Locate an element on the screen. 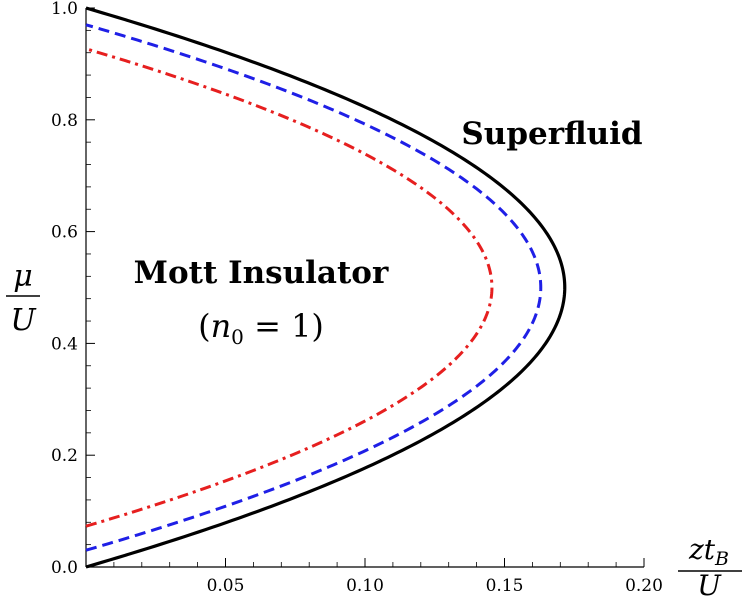 This screenshot has height=598, width=747. y-tick-label: 0.0 is located at coordinates (64, 568).